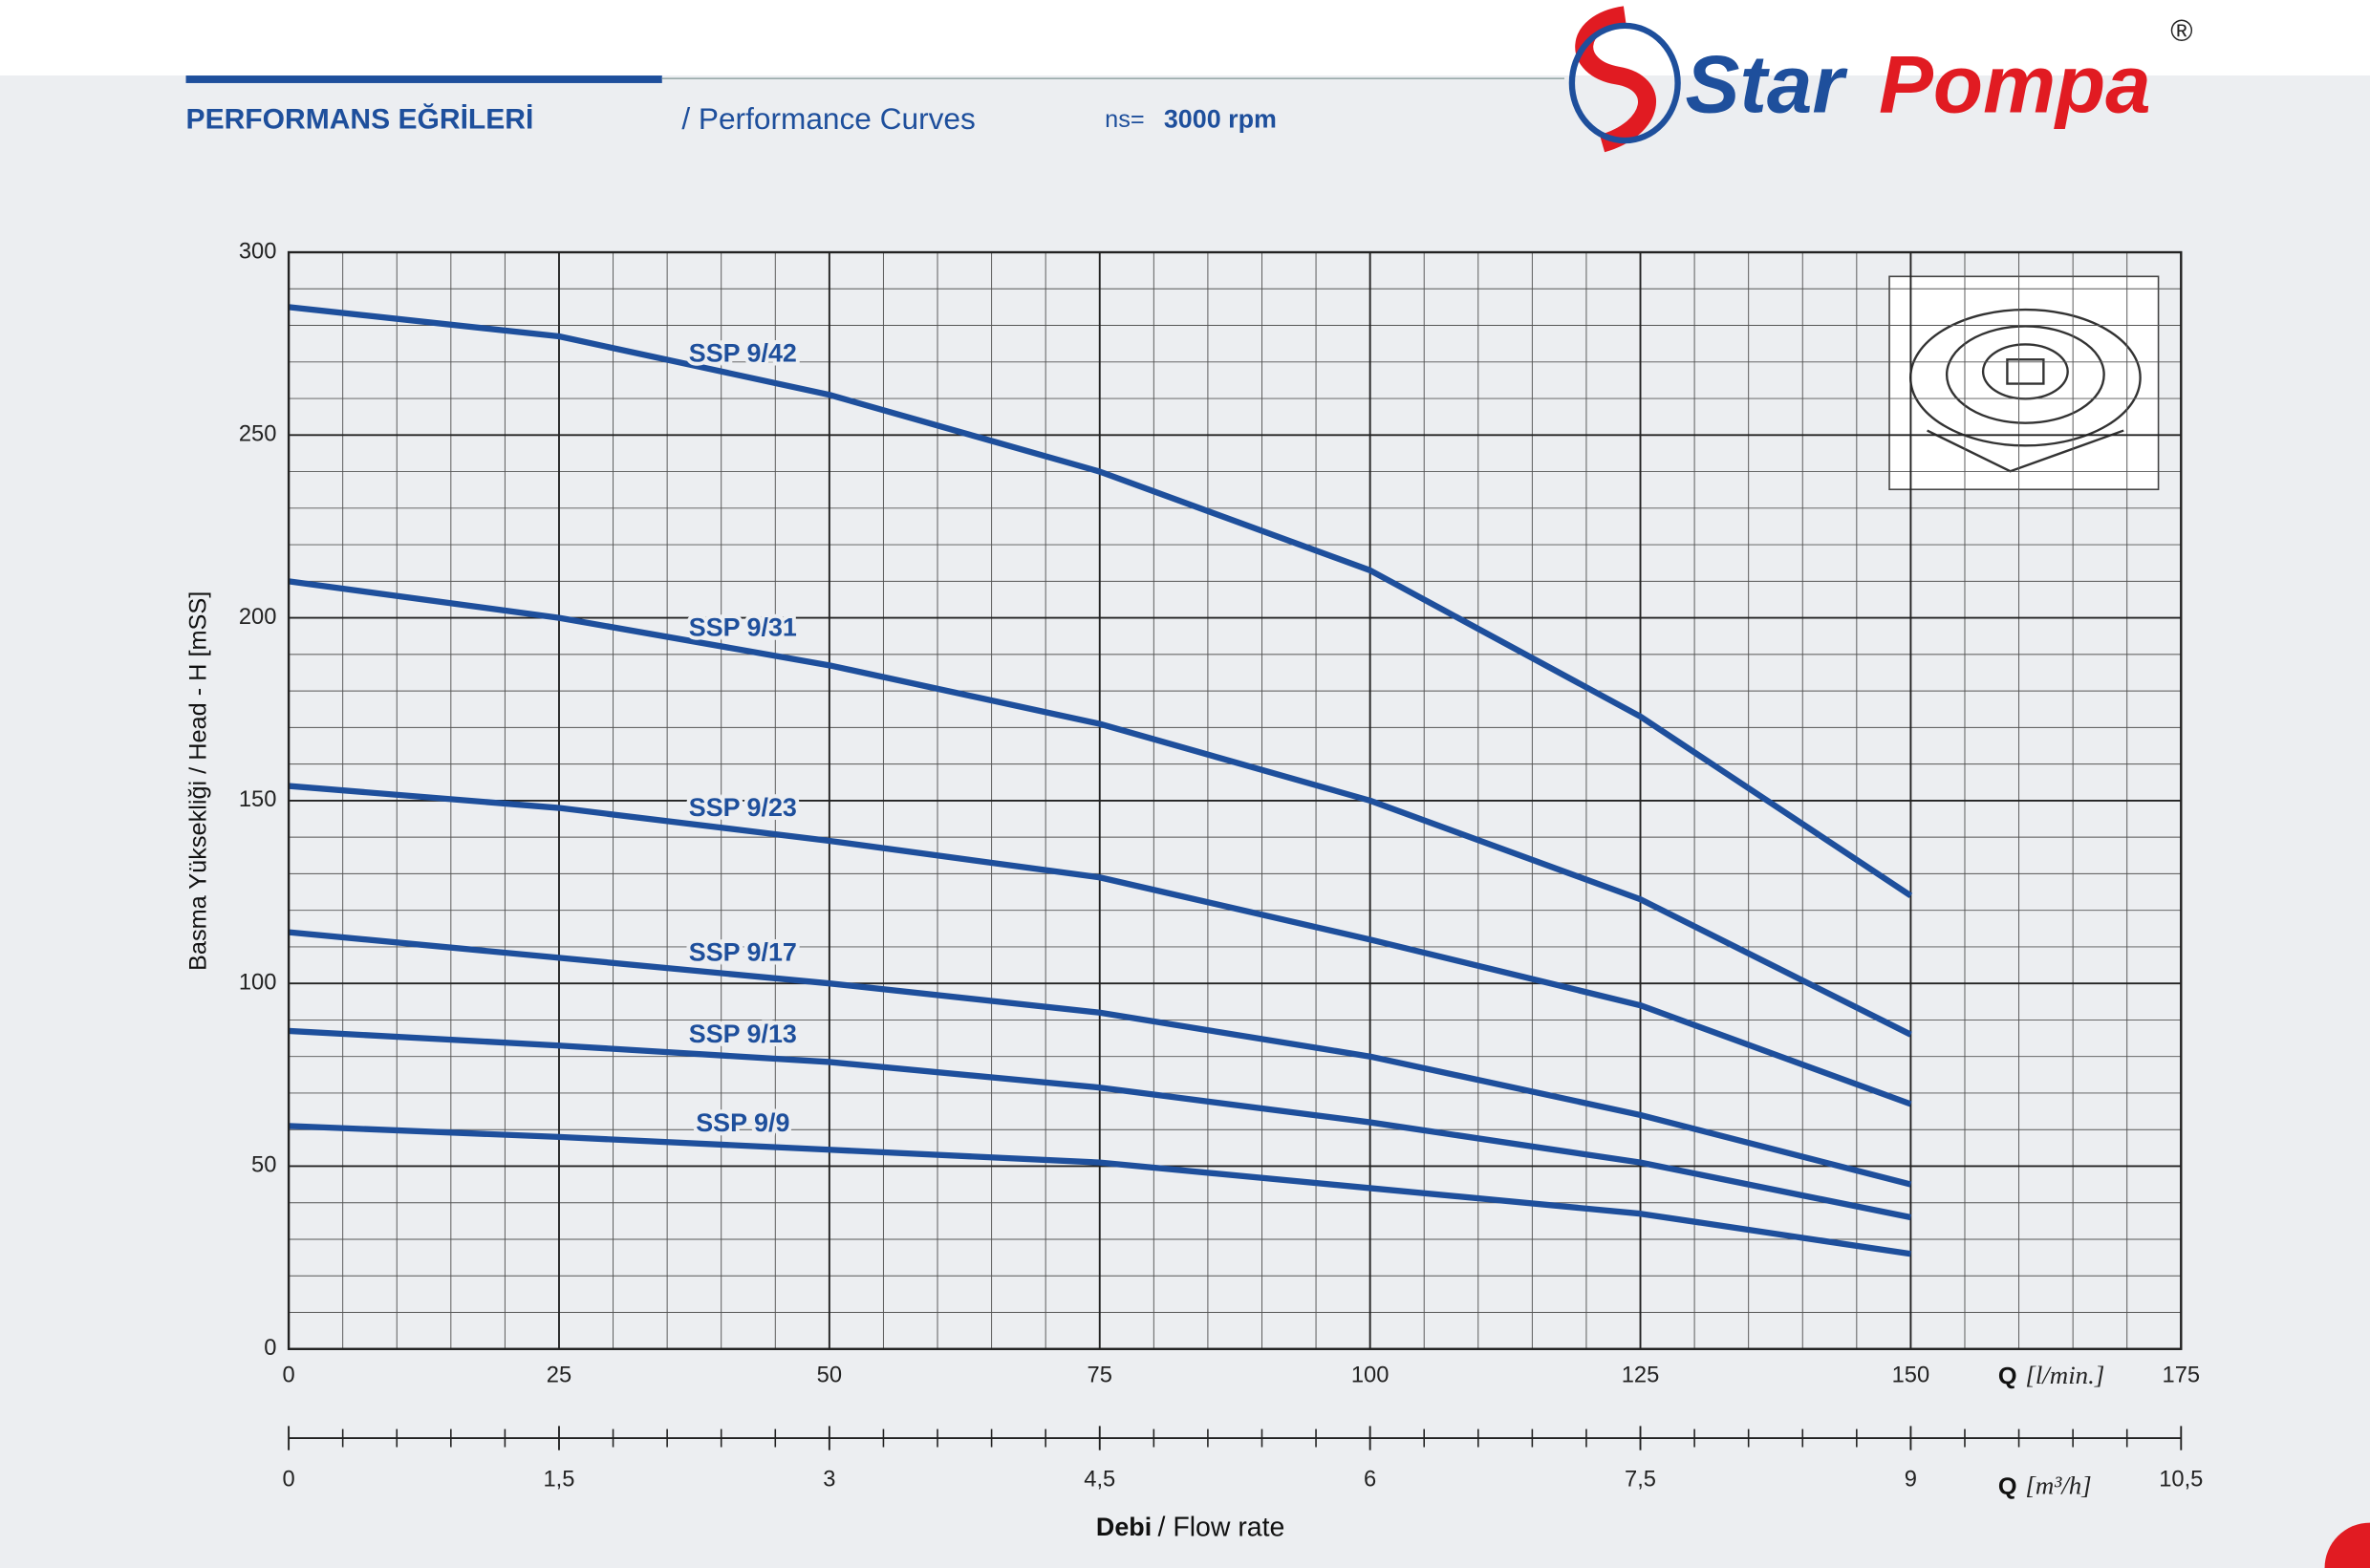 This screenshot has height=1568, width=2370. Describe the element at coordinates (1125, 120) in the screenshot. I see `speed-label: ns=` at that location.